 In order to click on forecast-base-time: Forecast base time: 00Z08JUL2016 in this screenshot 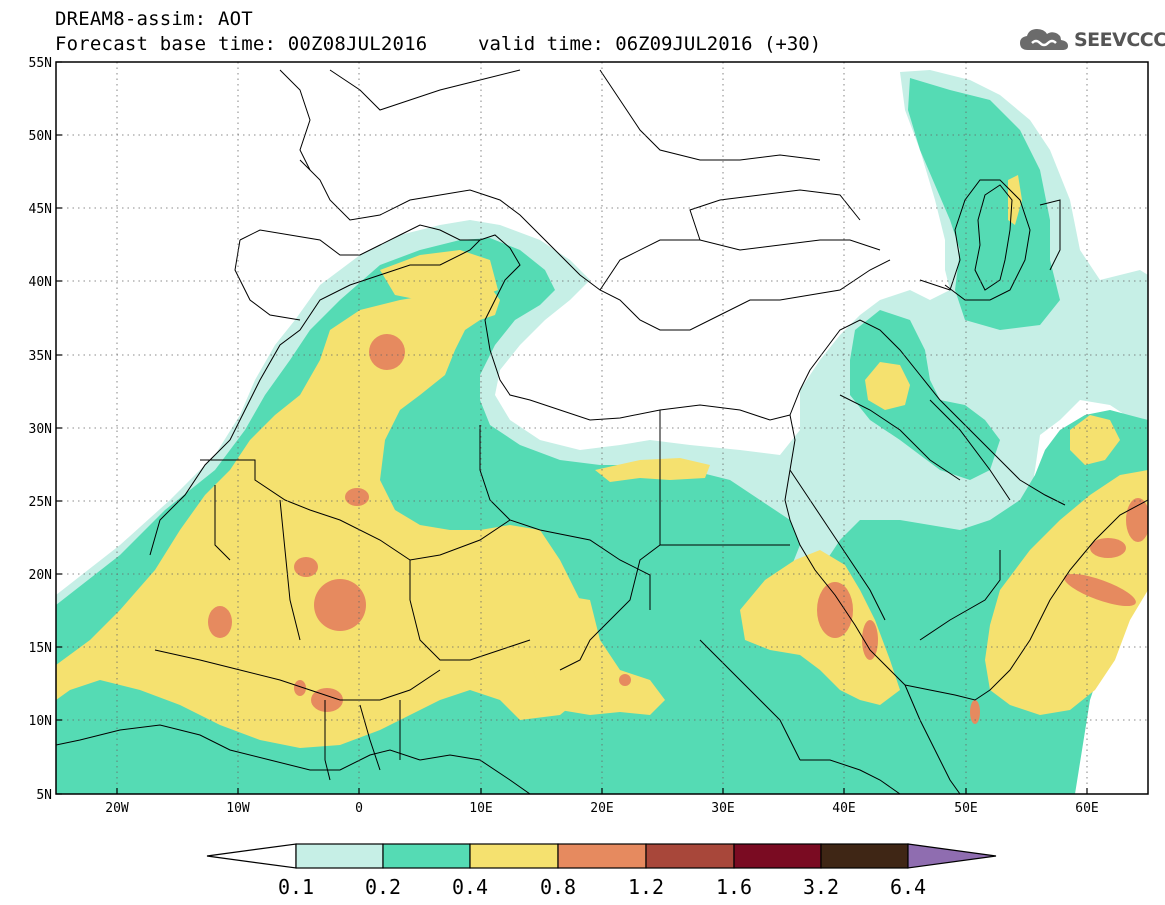, I will do `click(241, 44)`.